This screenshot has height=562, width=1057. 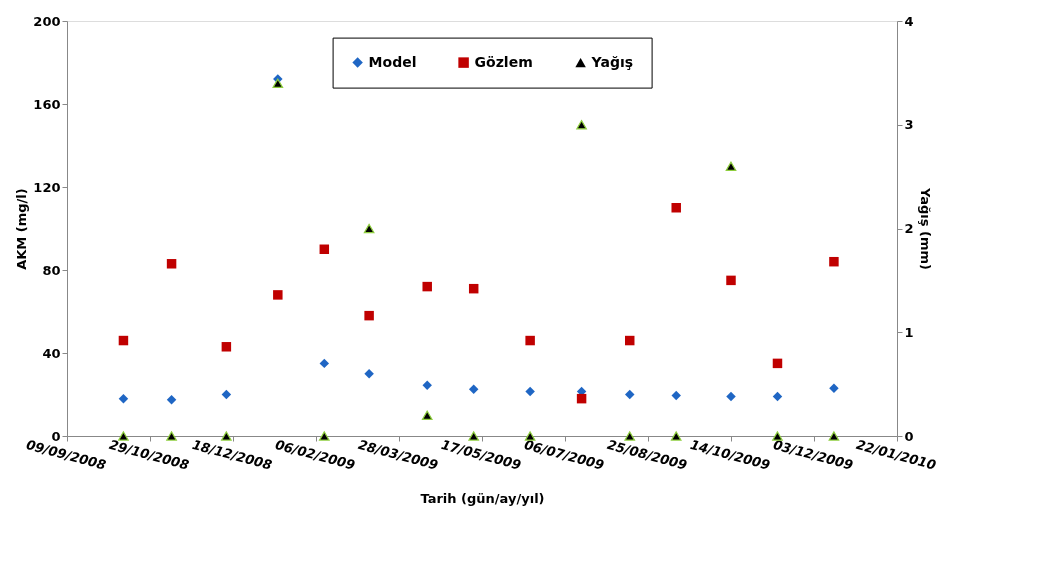 What do you see at coordinates (56, 436) in the screenshot?
I see `y-tick-label: 0` at bounding box center [56, 436].